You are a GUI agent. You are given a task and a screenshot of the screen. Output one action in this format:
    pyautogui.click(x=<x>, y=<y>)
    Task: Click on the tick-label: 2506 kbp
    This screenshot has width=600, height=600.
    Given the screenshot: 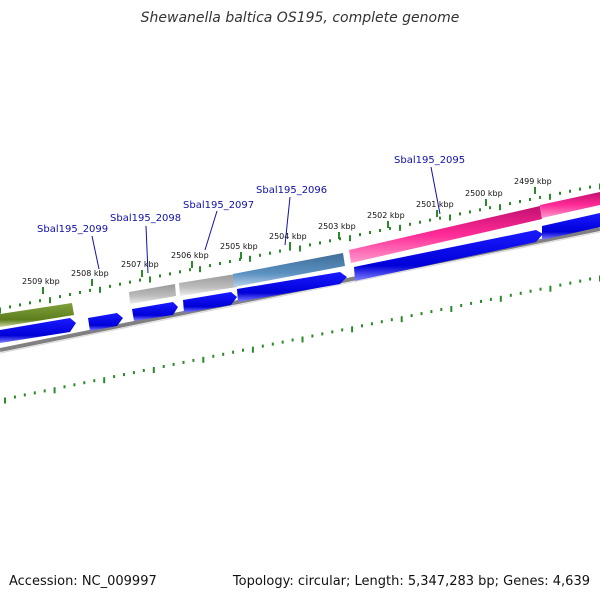 What is the action you would take?
    pyautogui.click(x=190, y=255)
    